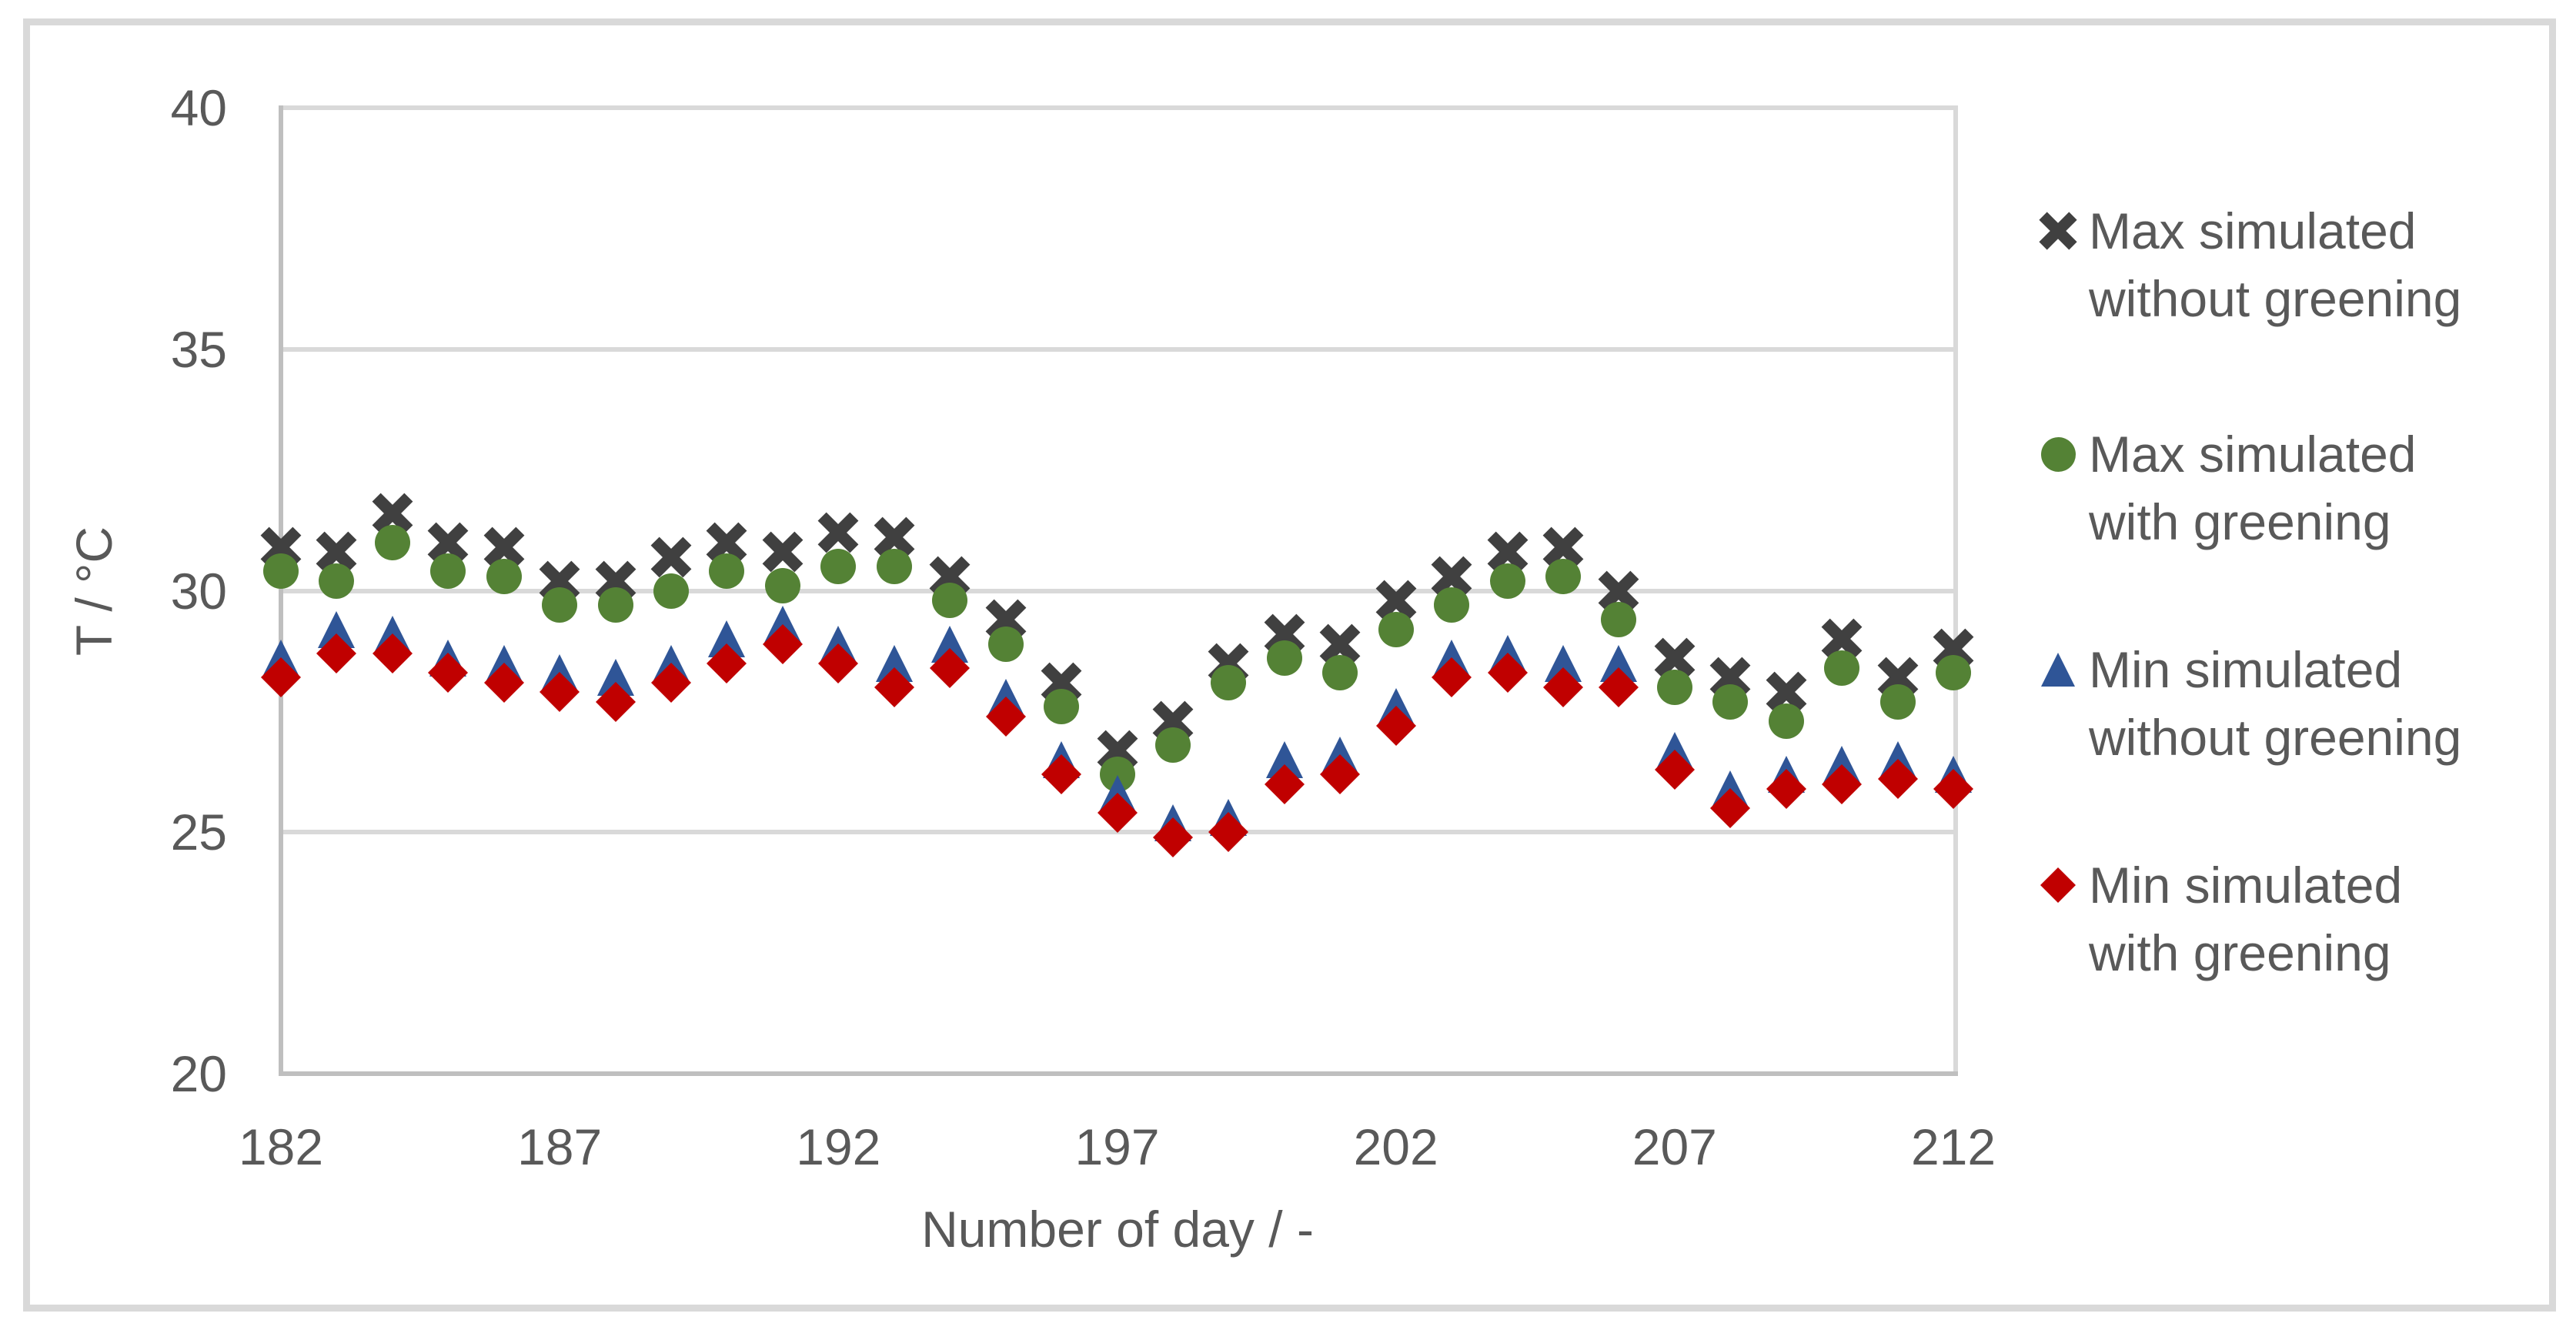 The image size is (2576, 1330). I want to click on x-tick-label-182: 182, so click(281, 1146).